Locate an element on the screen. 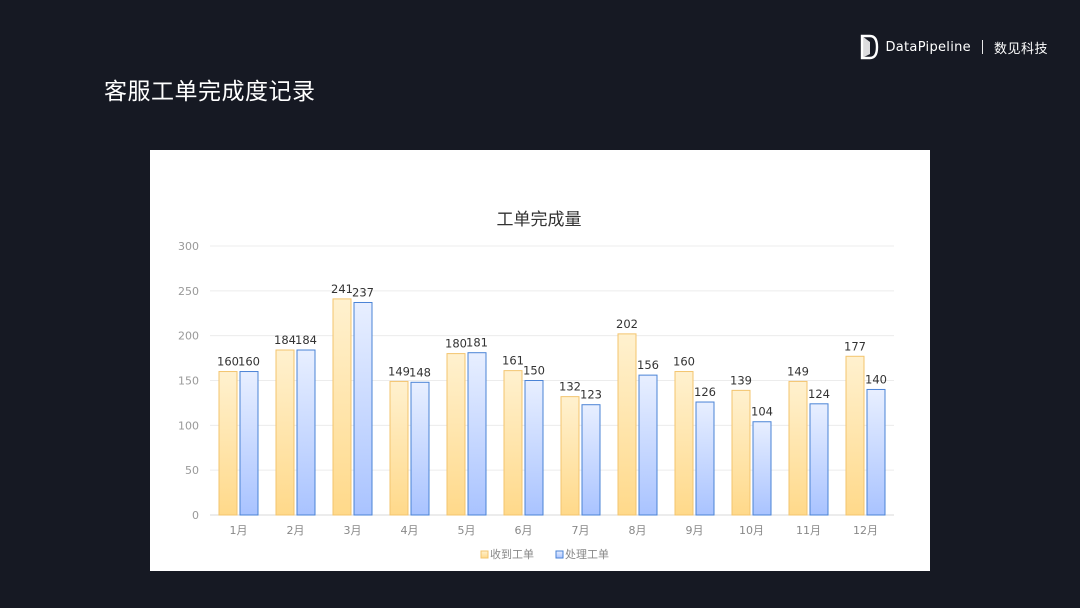  legend-label: 处理工单 is located at coordinates (587, 554).